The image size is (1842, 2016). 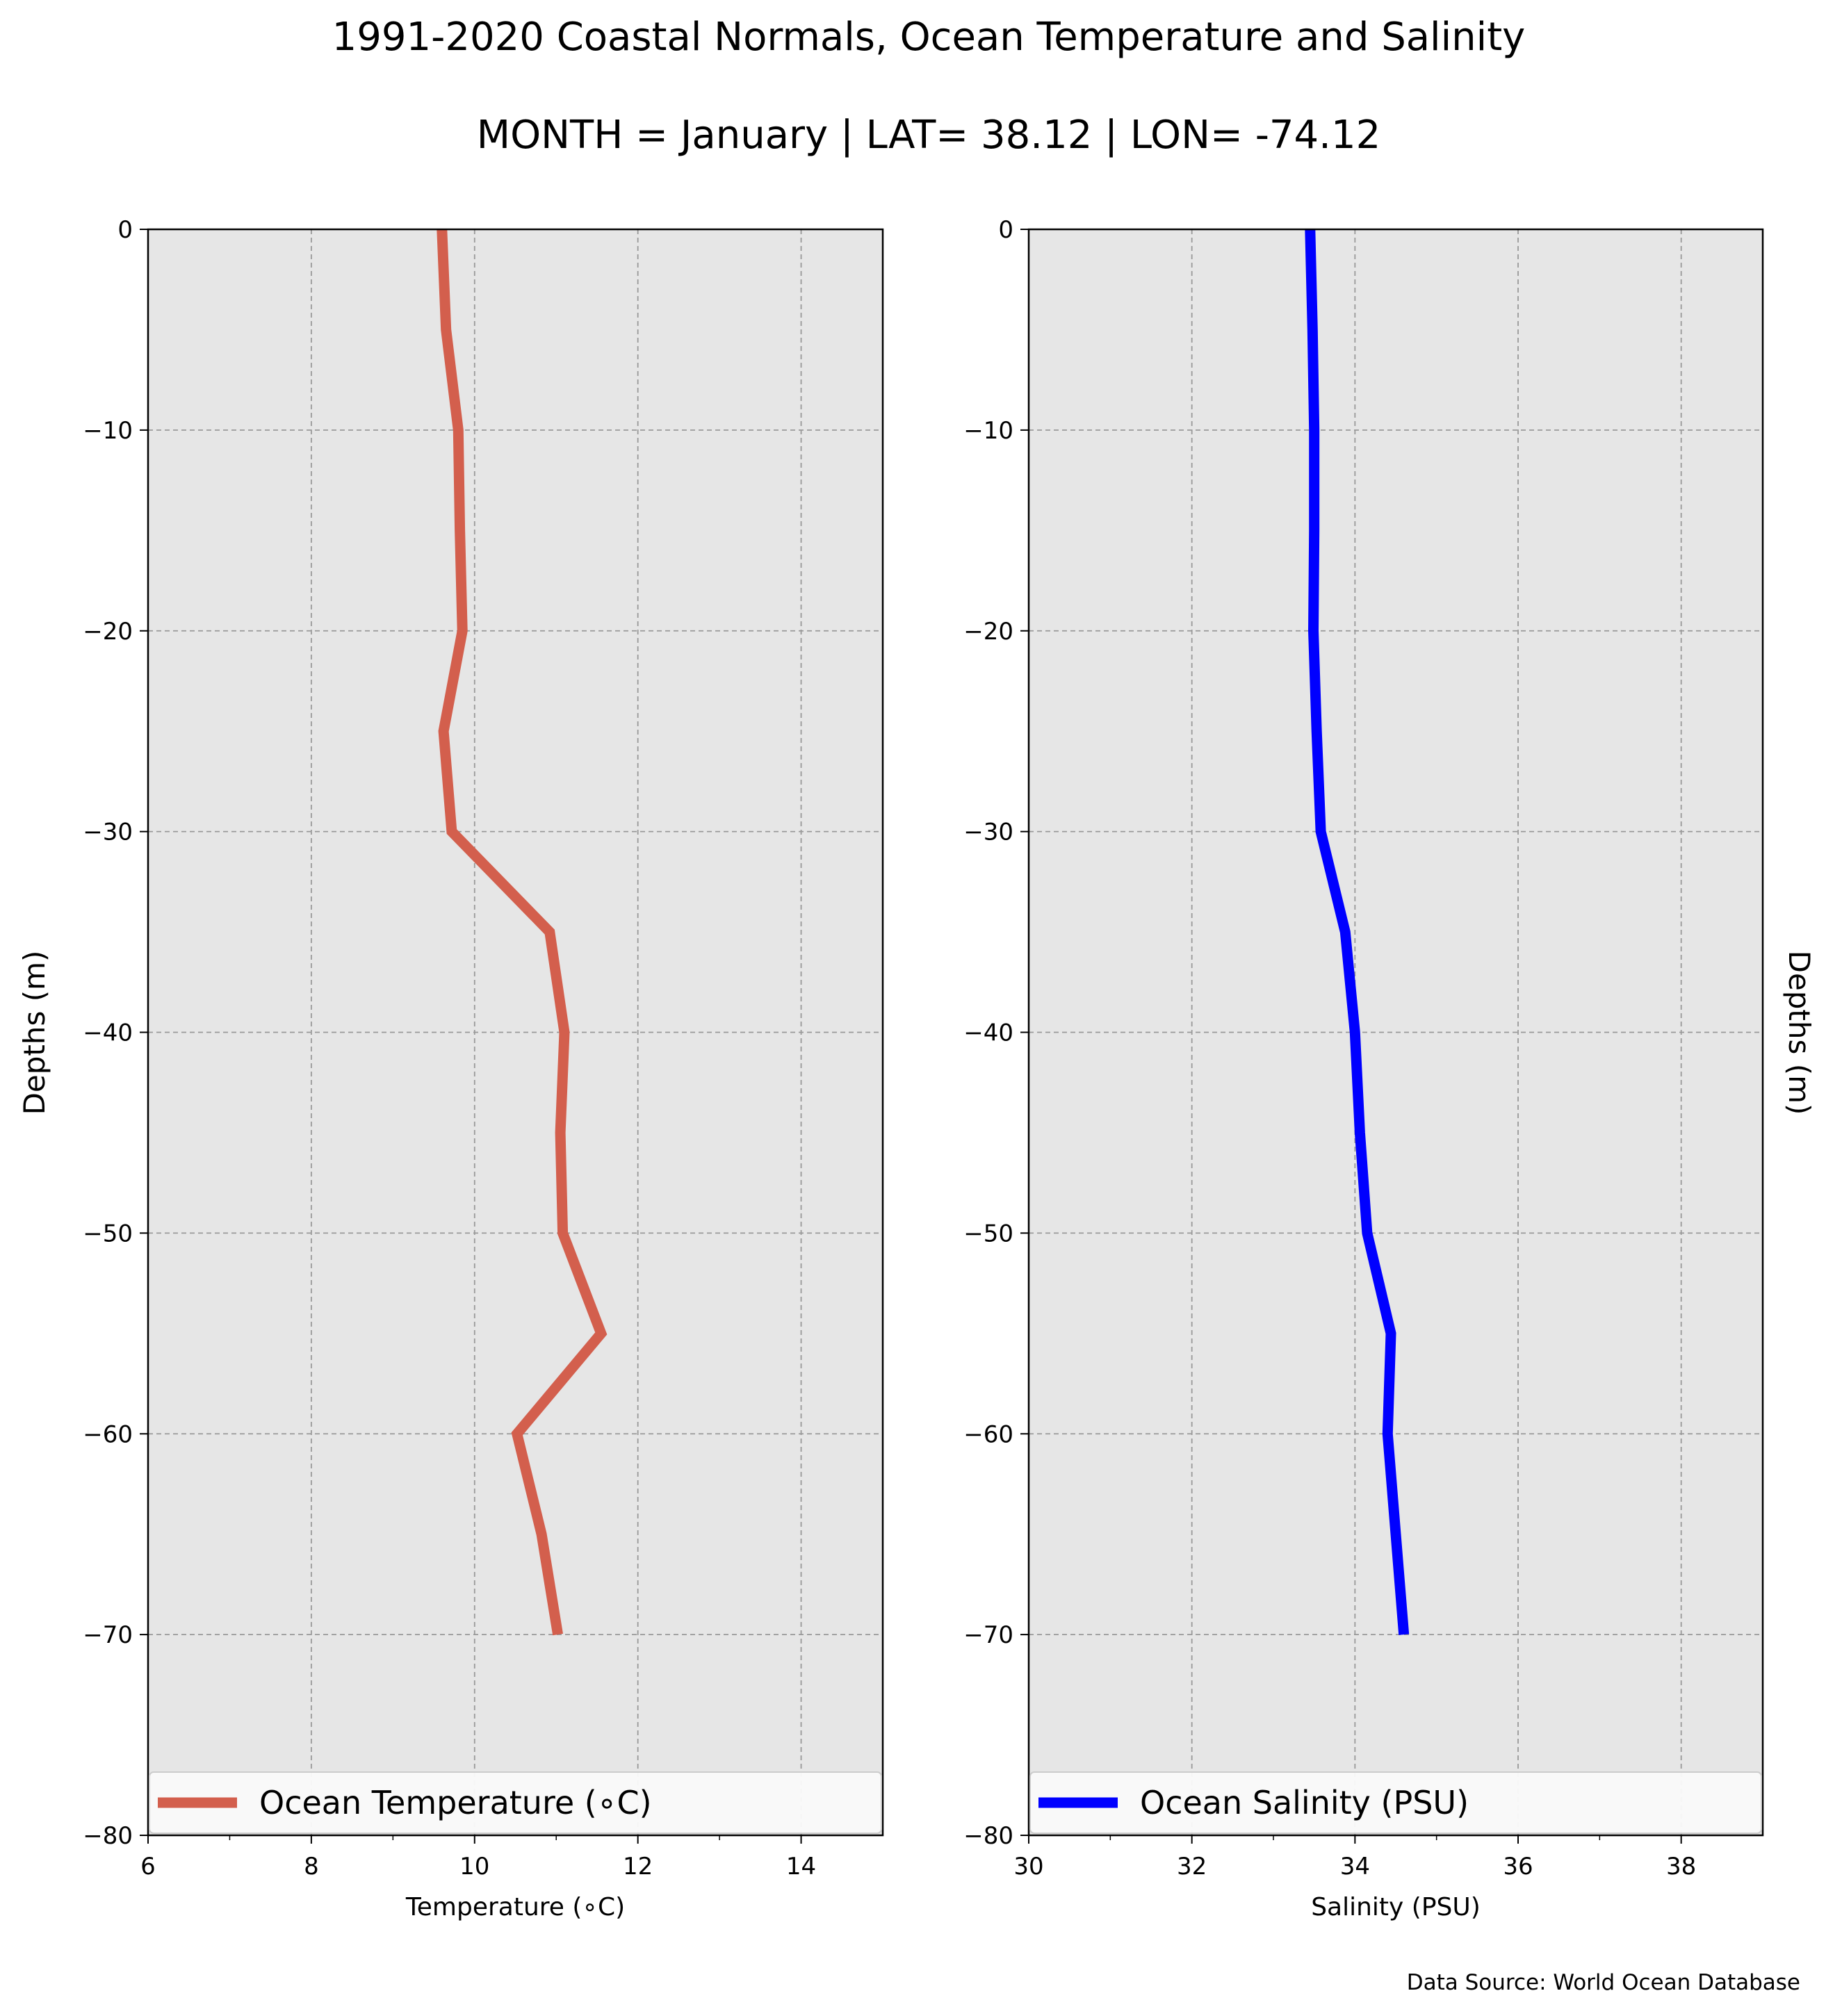 What do you see at coordinates (1396, 1907) in the screenshot?
I see `salinity-x-axis-label: Salinity (PSU)` at bounding box center [1396, 1907].